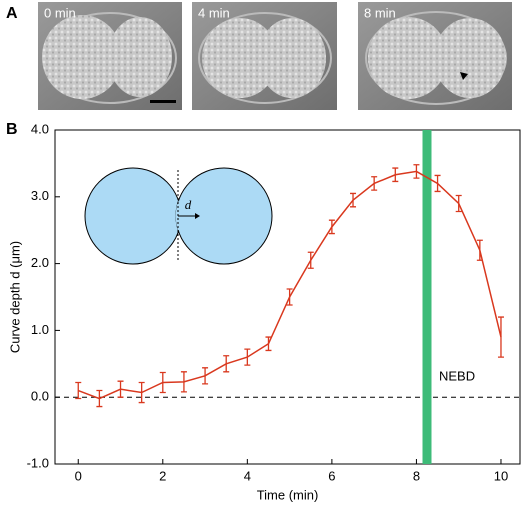 This screenshot has height=510, width=528. What do you see at coordinates (416, 475) in the screenshot?
I see `x-tick-label: 8` at bounding box center [416, 475].